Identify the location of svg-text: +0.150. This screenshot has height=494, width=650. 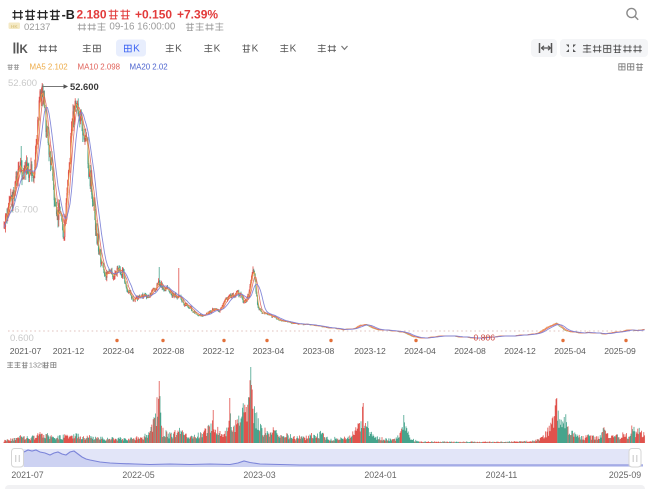
(153, 15).